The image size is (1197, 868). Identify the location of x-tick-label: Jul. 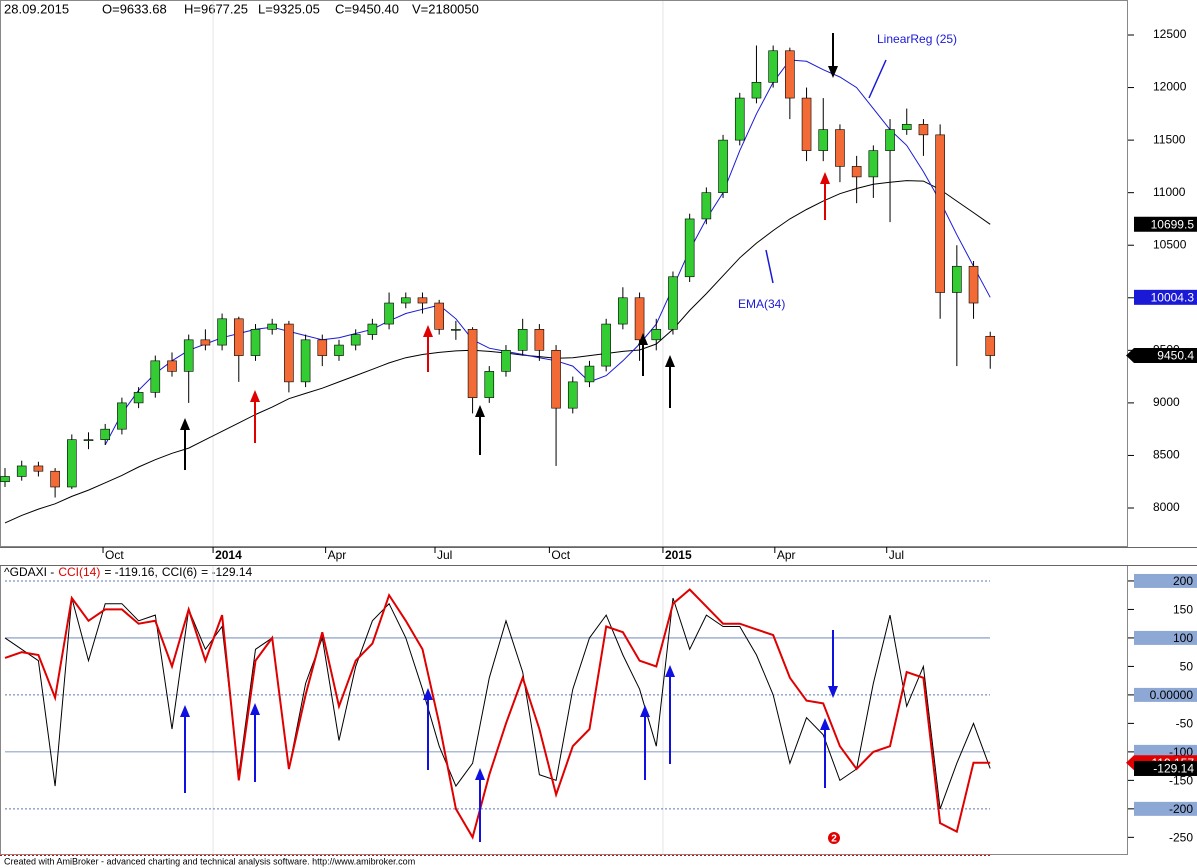
(444, 555).